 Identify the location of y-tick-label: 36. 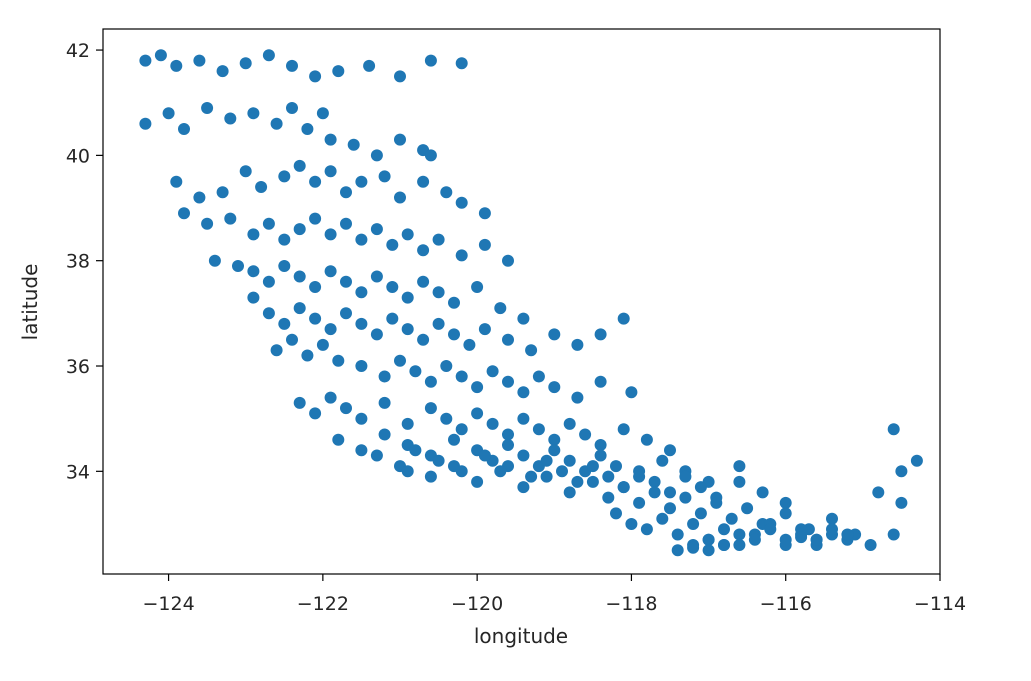
(78, 367).